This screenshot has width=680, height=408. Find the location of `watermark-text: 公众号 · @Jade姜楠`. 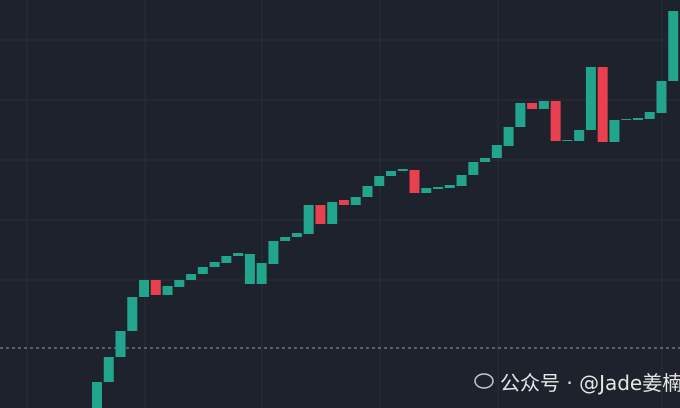

watermark-text: 公众号 · @Jade姜楠 is located at coordinates (590, 383).